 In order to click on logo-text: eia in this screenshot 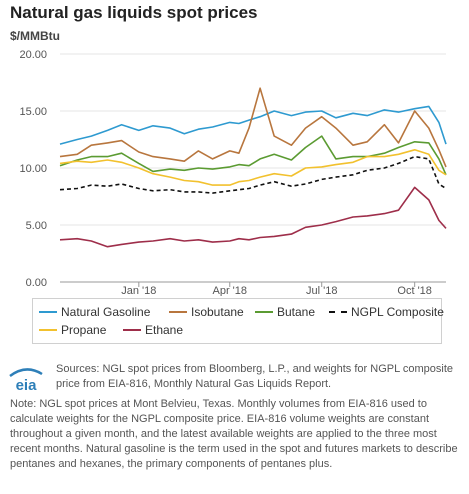, I will do `click(27, 385)`.